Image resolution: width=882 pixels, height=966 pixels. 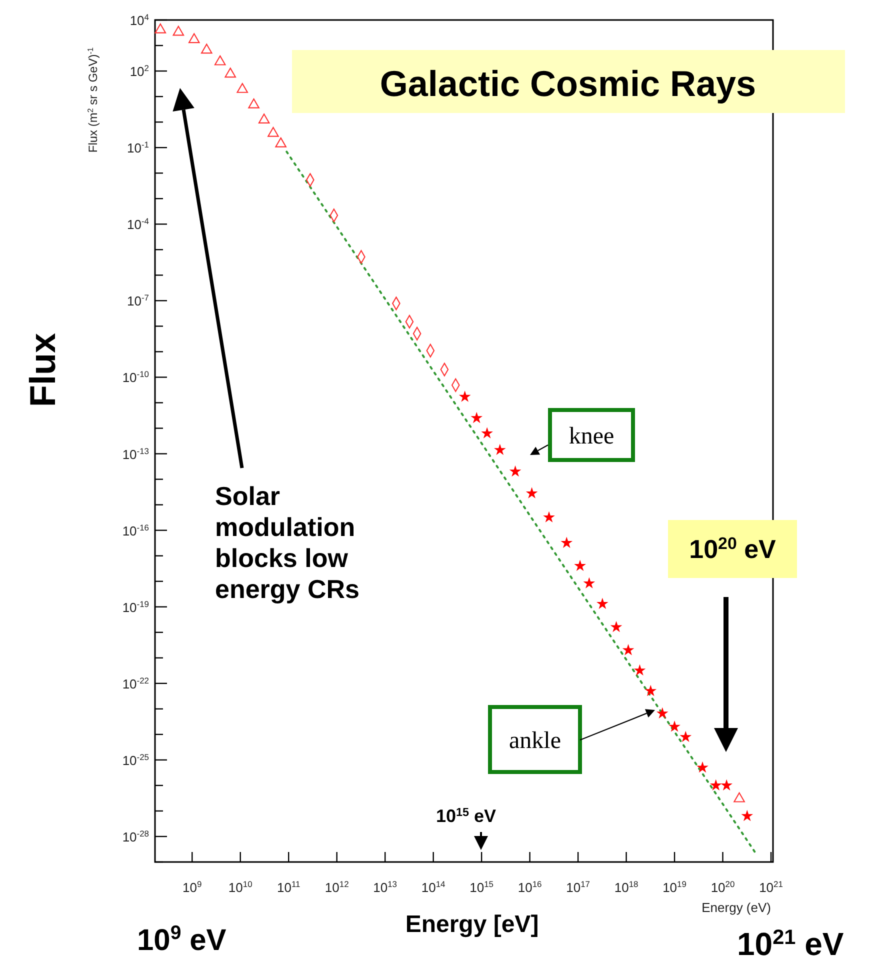 I want to click on x-tick-label: 10$^{16}$, so click(x=530, y=887).